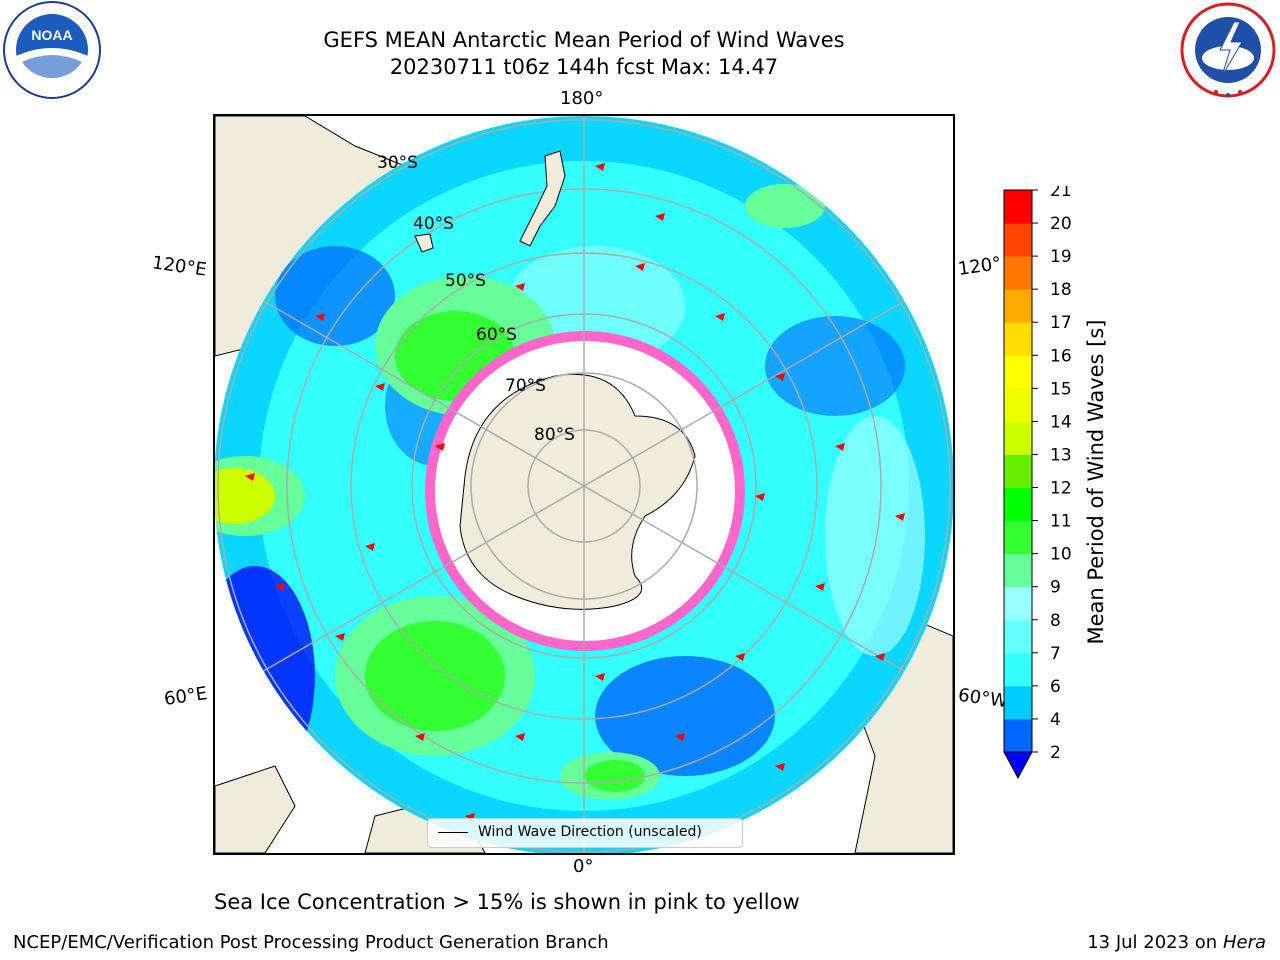 The height and width of the screenshot is (960, 1280). I want to click on lat-label-80s: 80°S, so click(554, 435).